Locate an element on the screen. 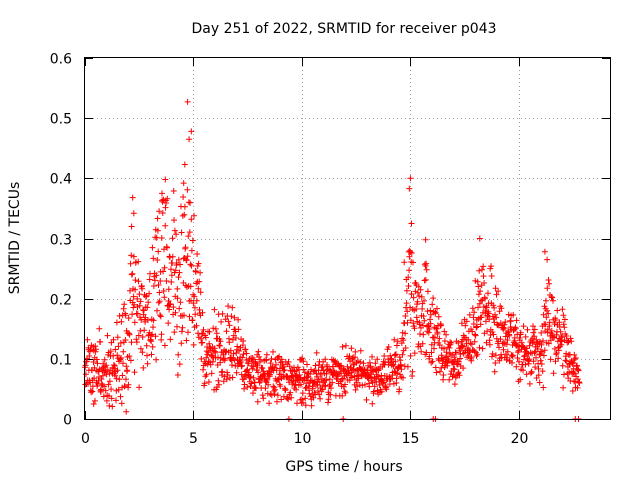  y-tick-label: 0.4 is located at coordinates (61, 180).